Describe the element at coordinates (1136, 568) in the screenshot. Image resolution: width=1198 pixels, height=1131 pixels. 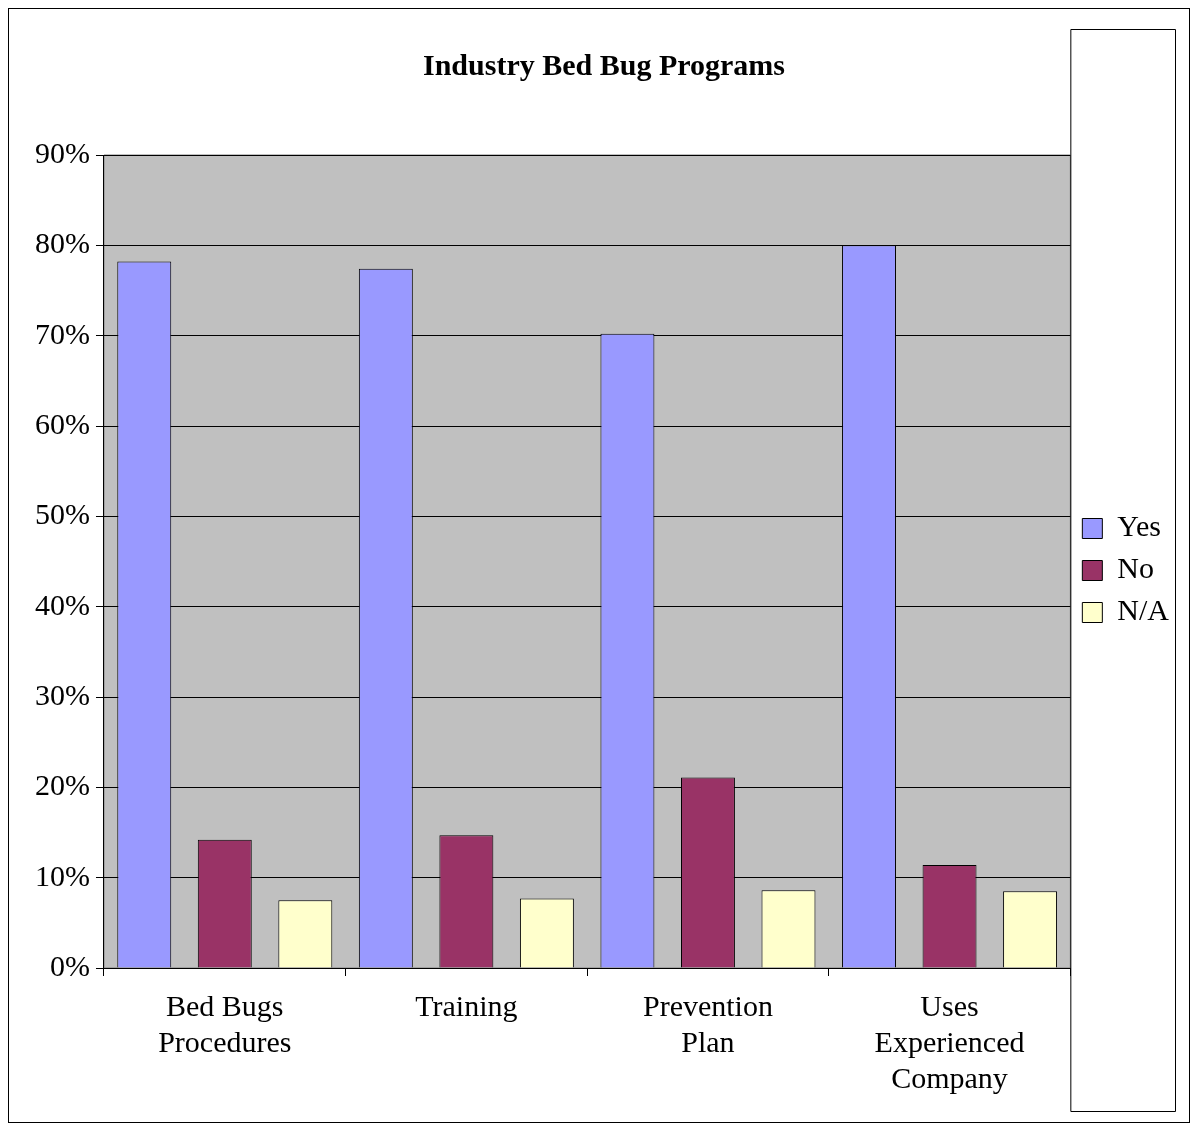
I see `legend-label: No` at that location.